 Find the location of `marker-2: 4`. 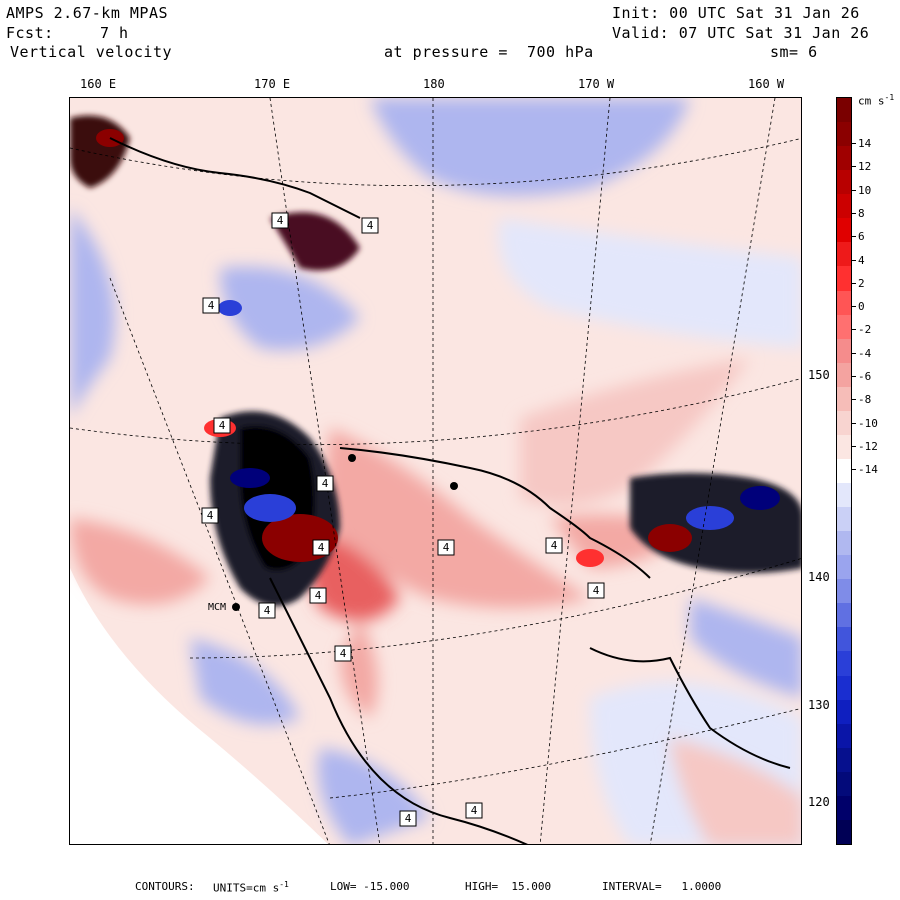

marker-2: 4 is located at coordinates (370, 225).